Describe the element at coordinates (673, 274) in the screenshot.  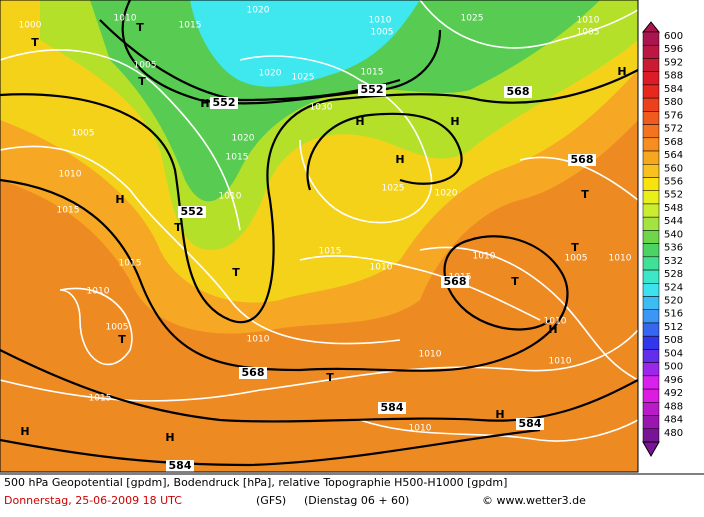
I see `legend-label: 528` at that location.